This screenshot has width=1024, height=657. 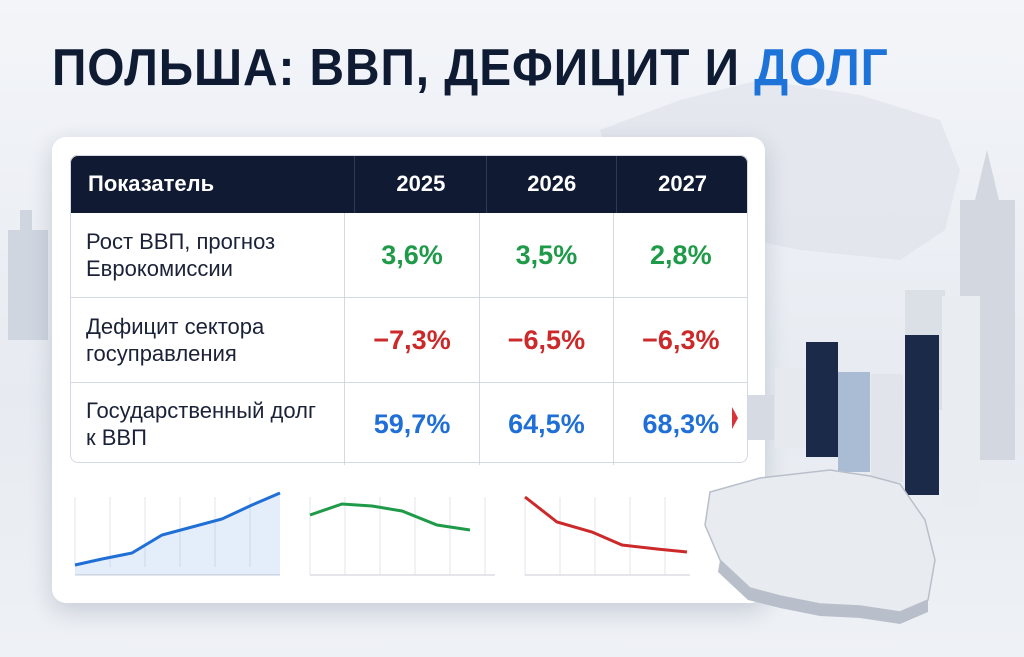 What do you see at coordinates (864, 402) in the screenshot?
I see `decor-bars` at bounding box center [864, 402].